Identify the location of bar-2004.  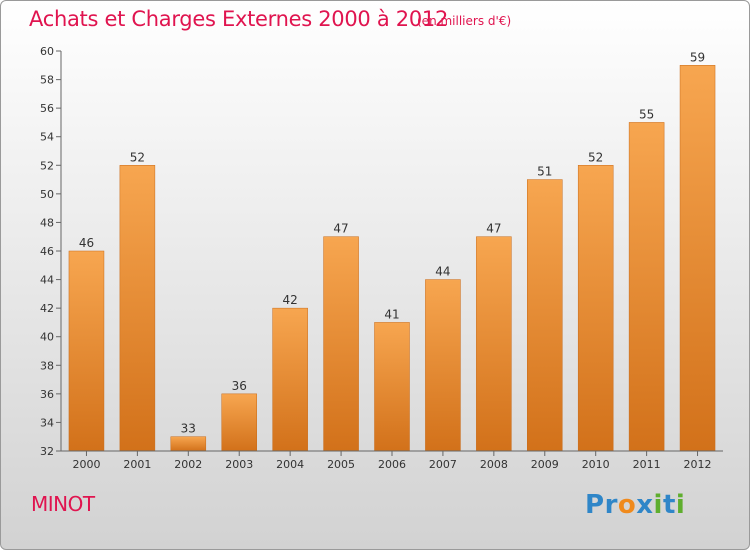
(290, 379).